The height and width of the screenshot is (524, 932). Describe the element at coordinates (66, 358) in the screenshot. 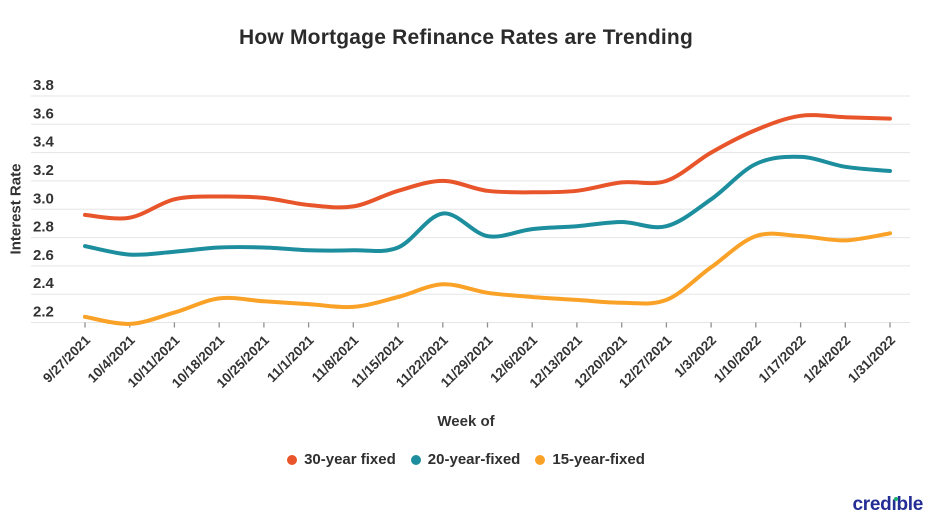

I see `x-tick-label: 9/27/2021` at that location.